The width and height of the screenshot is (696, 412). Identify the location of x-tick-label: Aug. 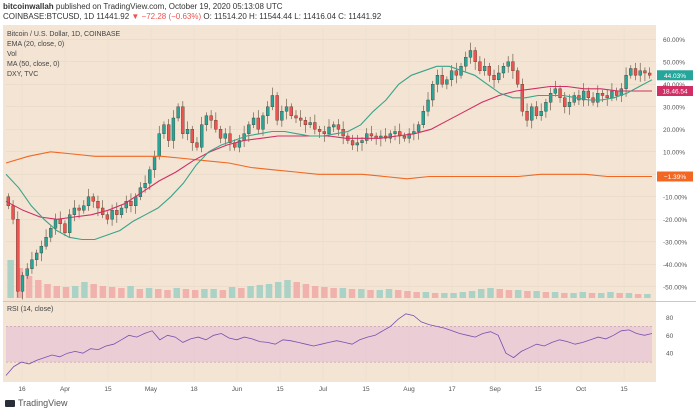
(409, 389).